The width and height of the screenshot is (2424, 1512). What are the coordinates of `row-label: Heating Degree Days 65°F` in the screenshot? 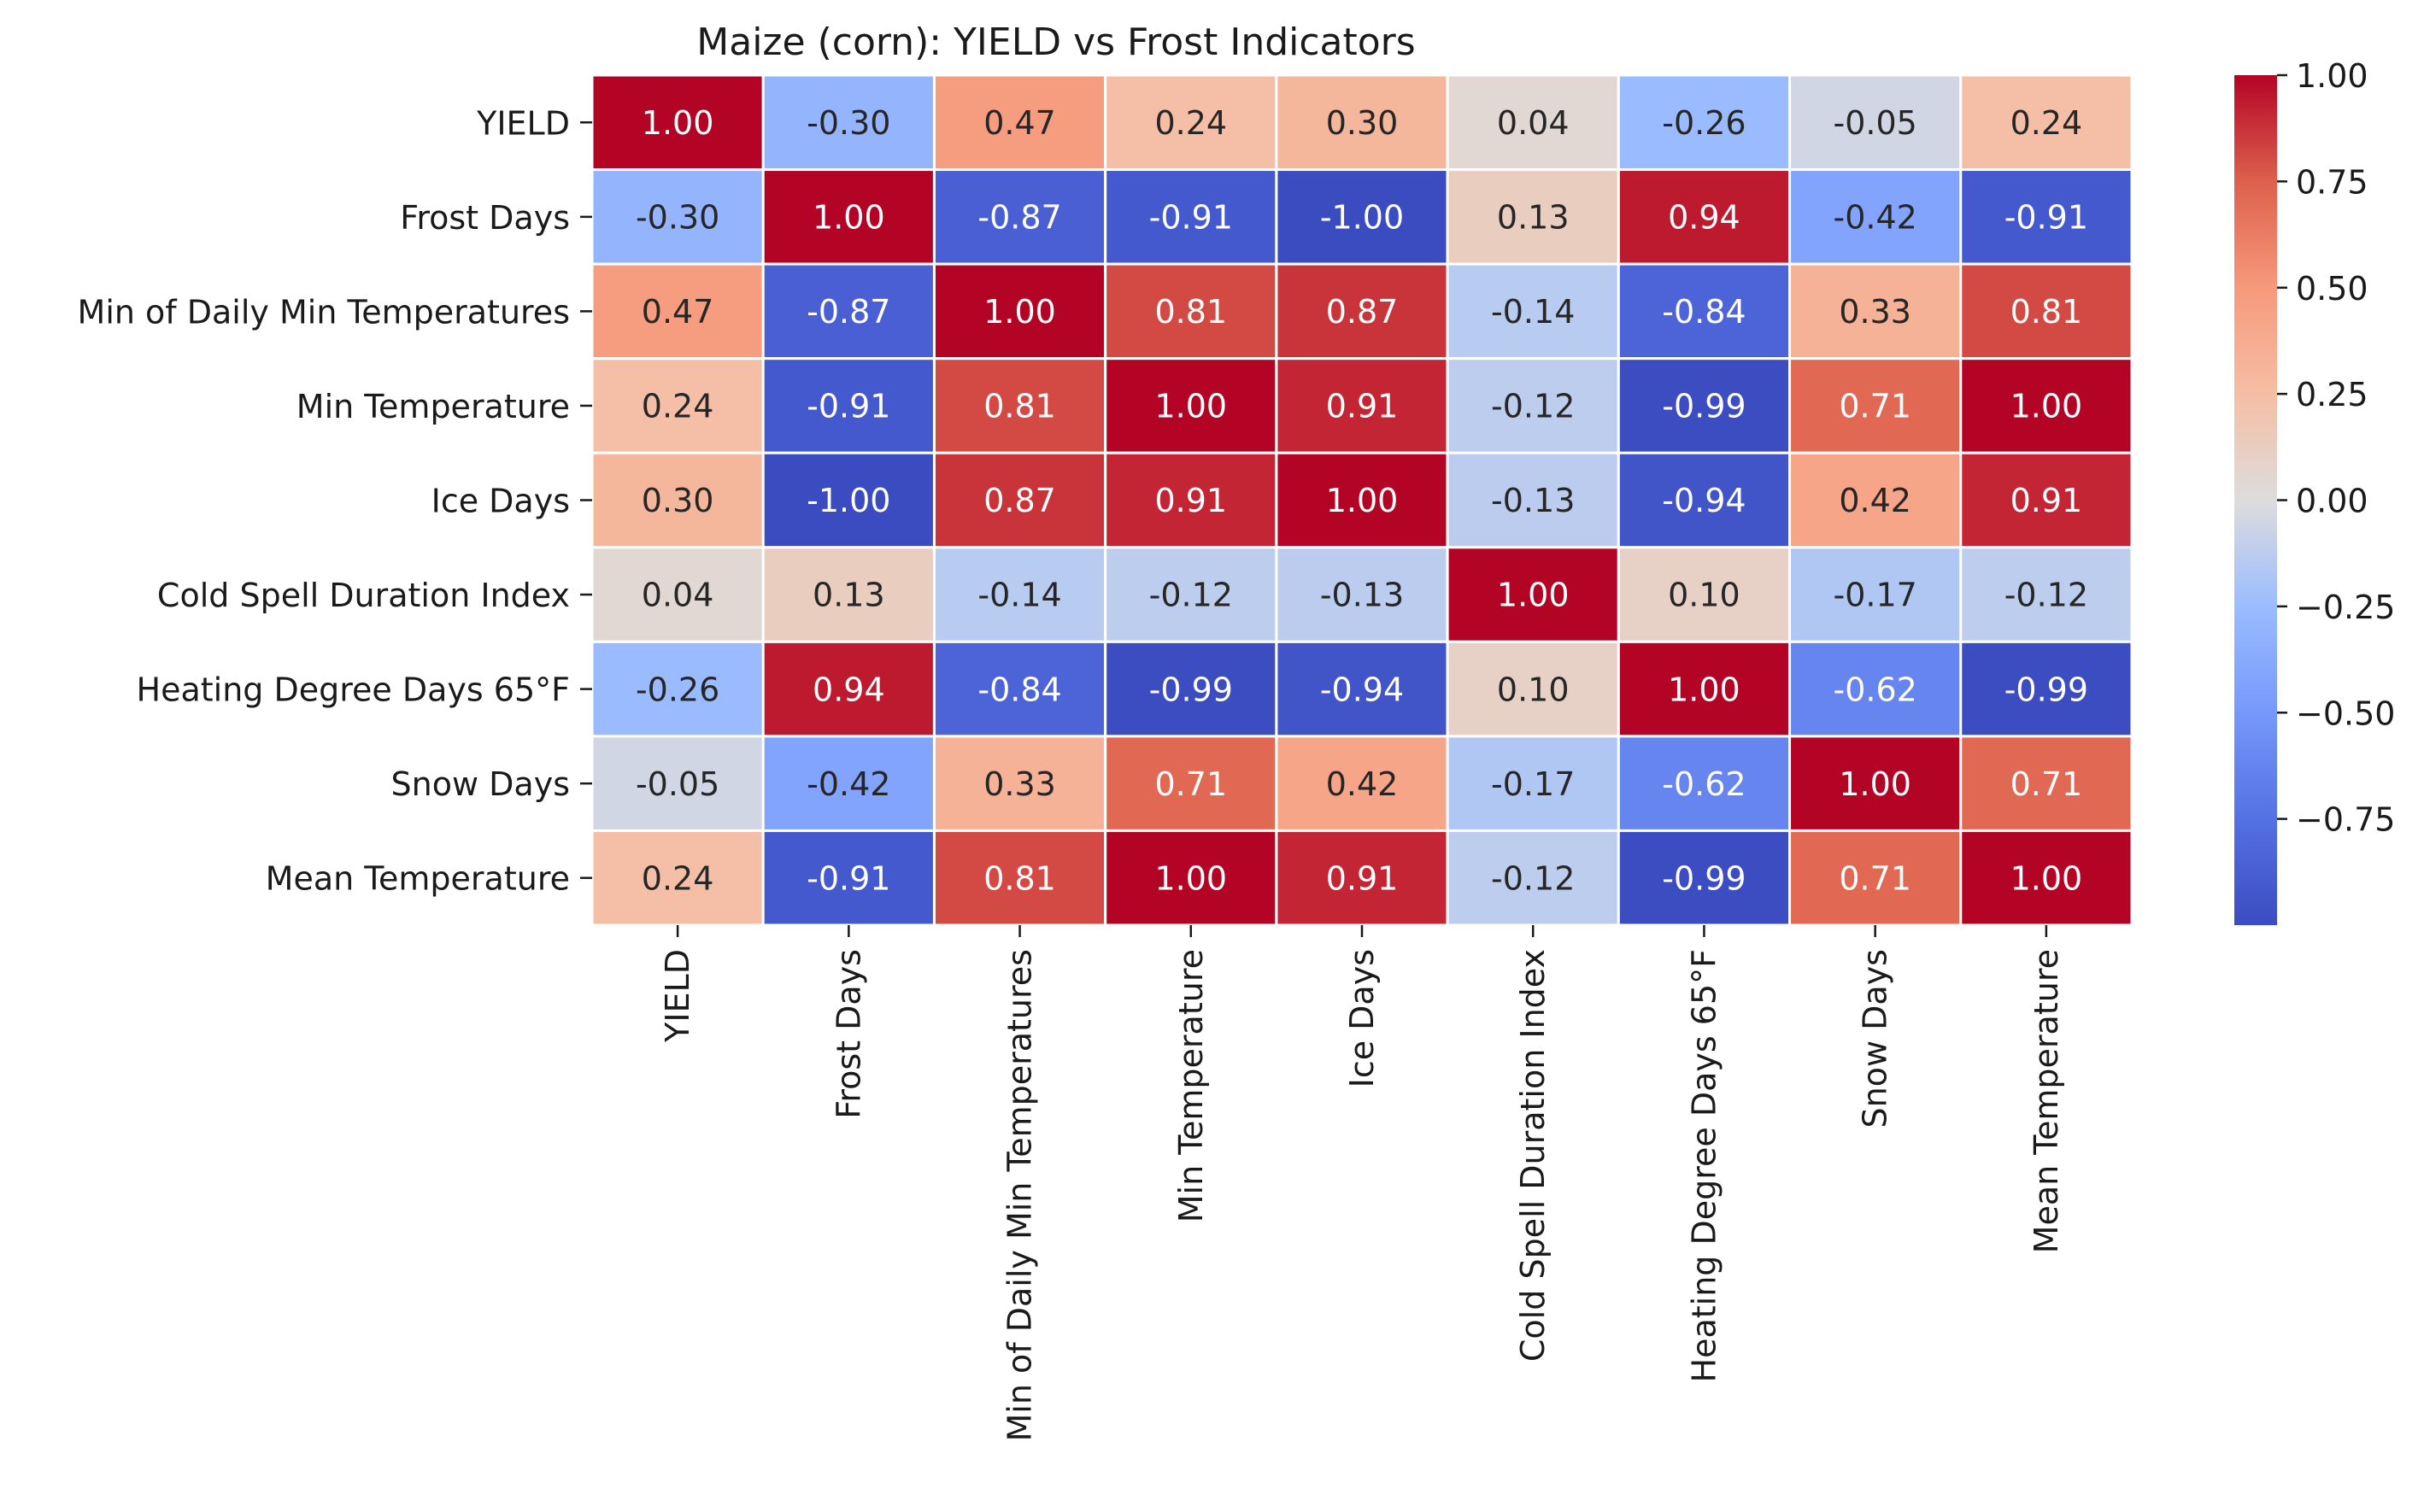 It's located at (354, 690).